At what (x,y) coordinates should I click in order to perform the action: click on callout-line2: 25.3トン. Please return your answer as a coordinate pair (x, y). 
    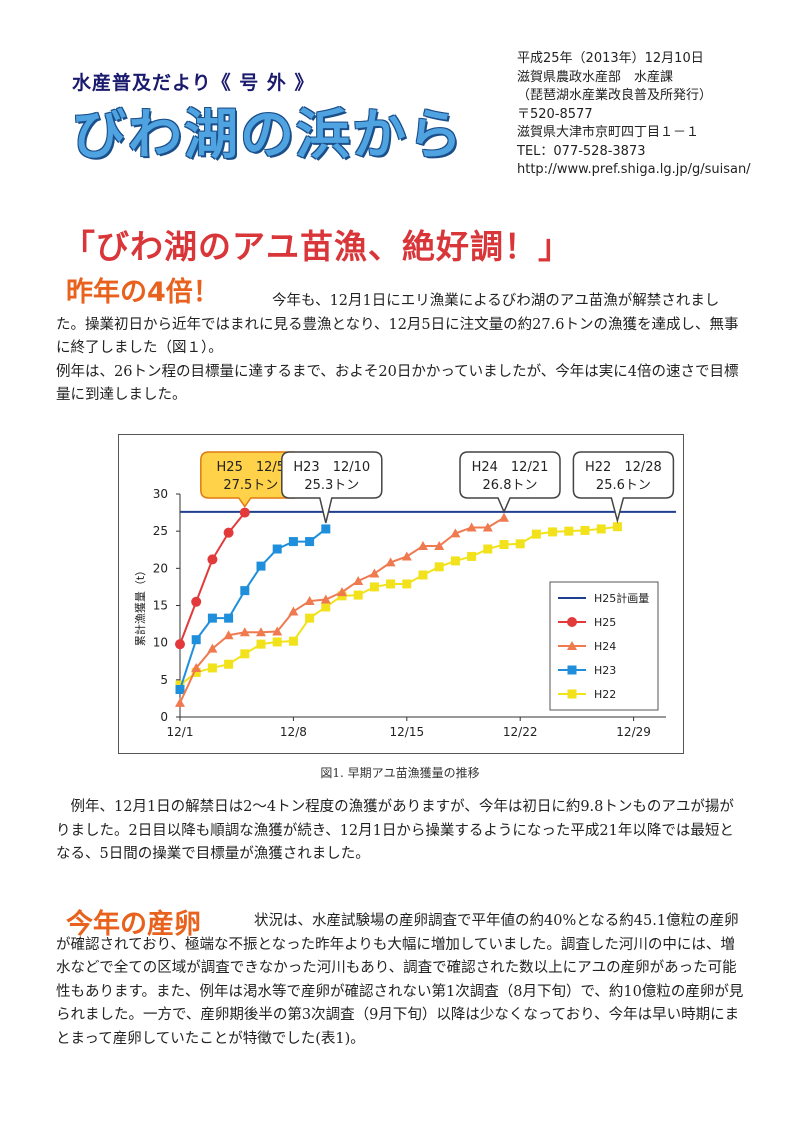
    Looking at the image, I should click on (331, 485).